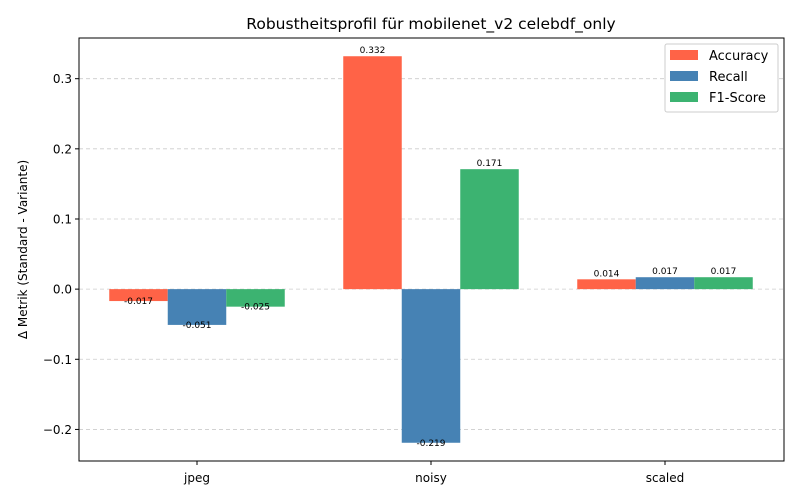  I want to click on y-tick-label: 0.1, so click(62, 219).